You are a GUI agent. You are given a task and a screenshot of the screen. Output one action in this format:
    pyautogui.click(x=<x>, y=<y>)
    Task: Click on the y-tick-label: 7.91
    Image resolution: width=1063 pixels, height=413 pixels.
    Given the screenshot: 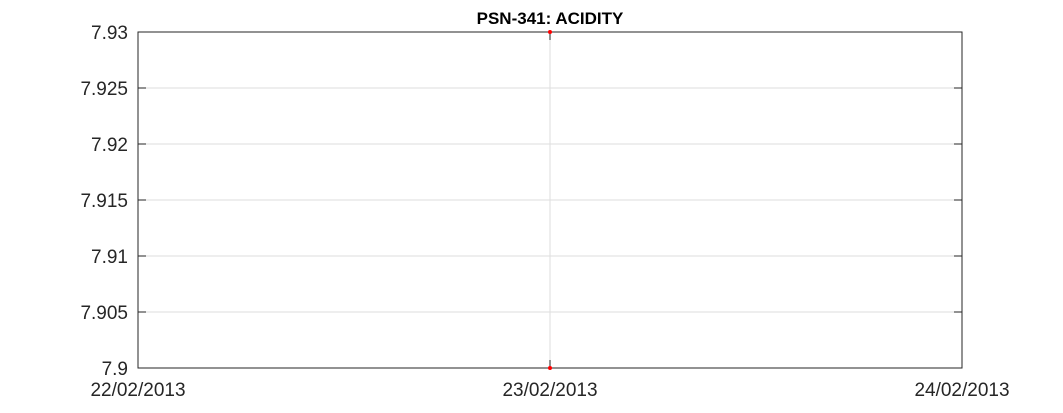 What is the action you would take?
    pyautogui.click(x=109, y=257)
    